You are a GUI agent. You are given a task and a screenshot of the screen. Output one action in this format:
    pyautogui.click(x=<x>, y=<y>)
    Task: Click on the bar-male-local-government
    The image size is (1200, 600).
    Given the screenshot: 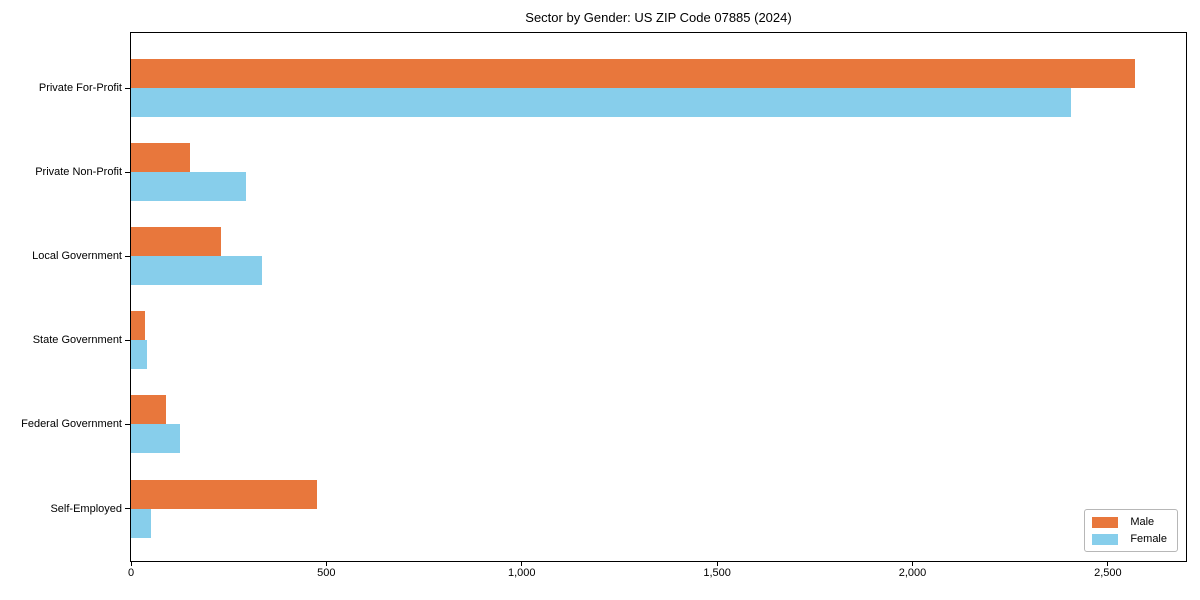 What is the action you would take?
    pyautogui.click(x=176, y=242)
    